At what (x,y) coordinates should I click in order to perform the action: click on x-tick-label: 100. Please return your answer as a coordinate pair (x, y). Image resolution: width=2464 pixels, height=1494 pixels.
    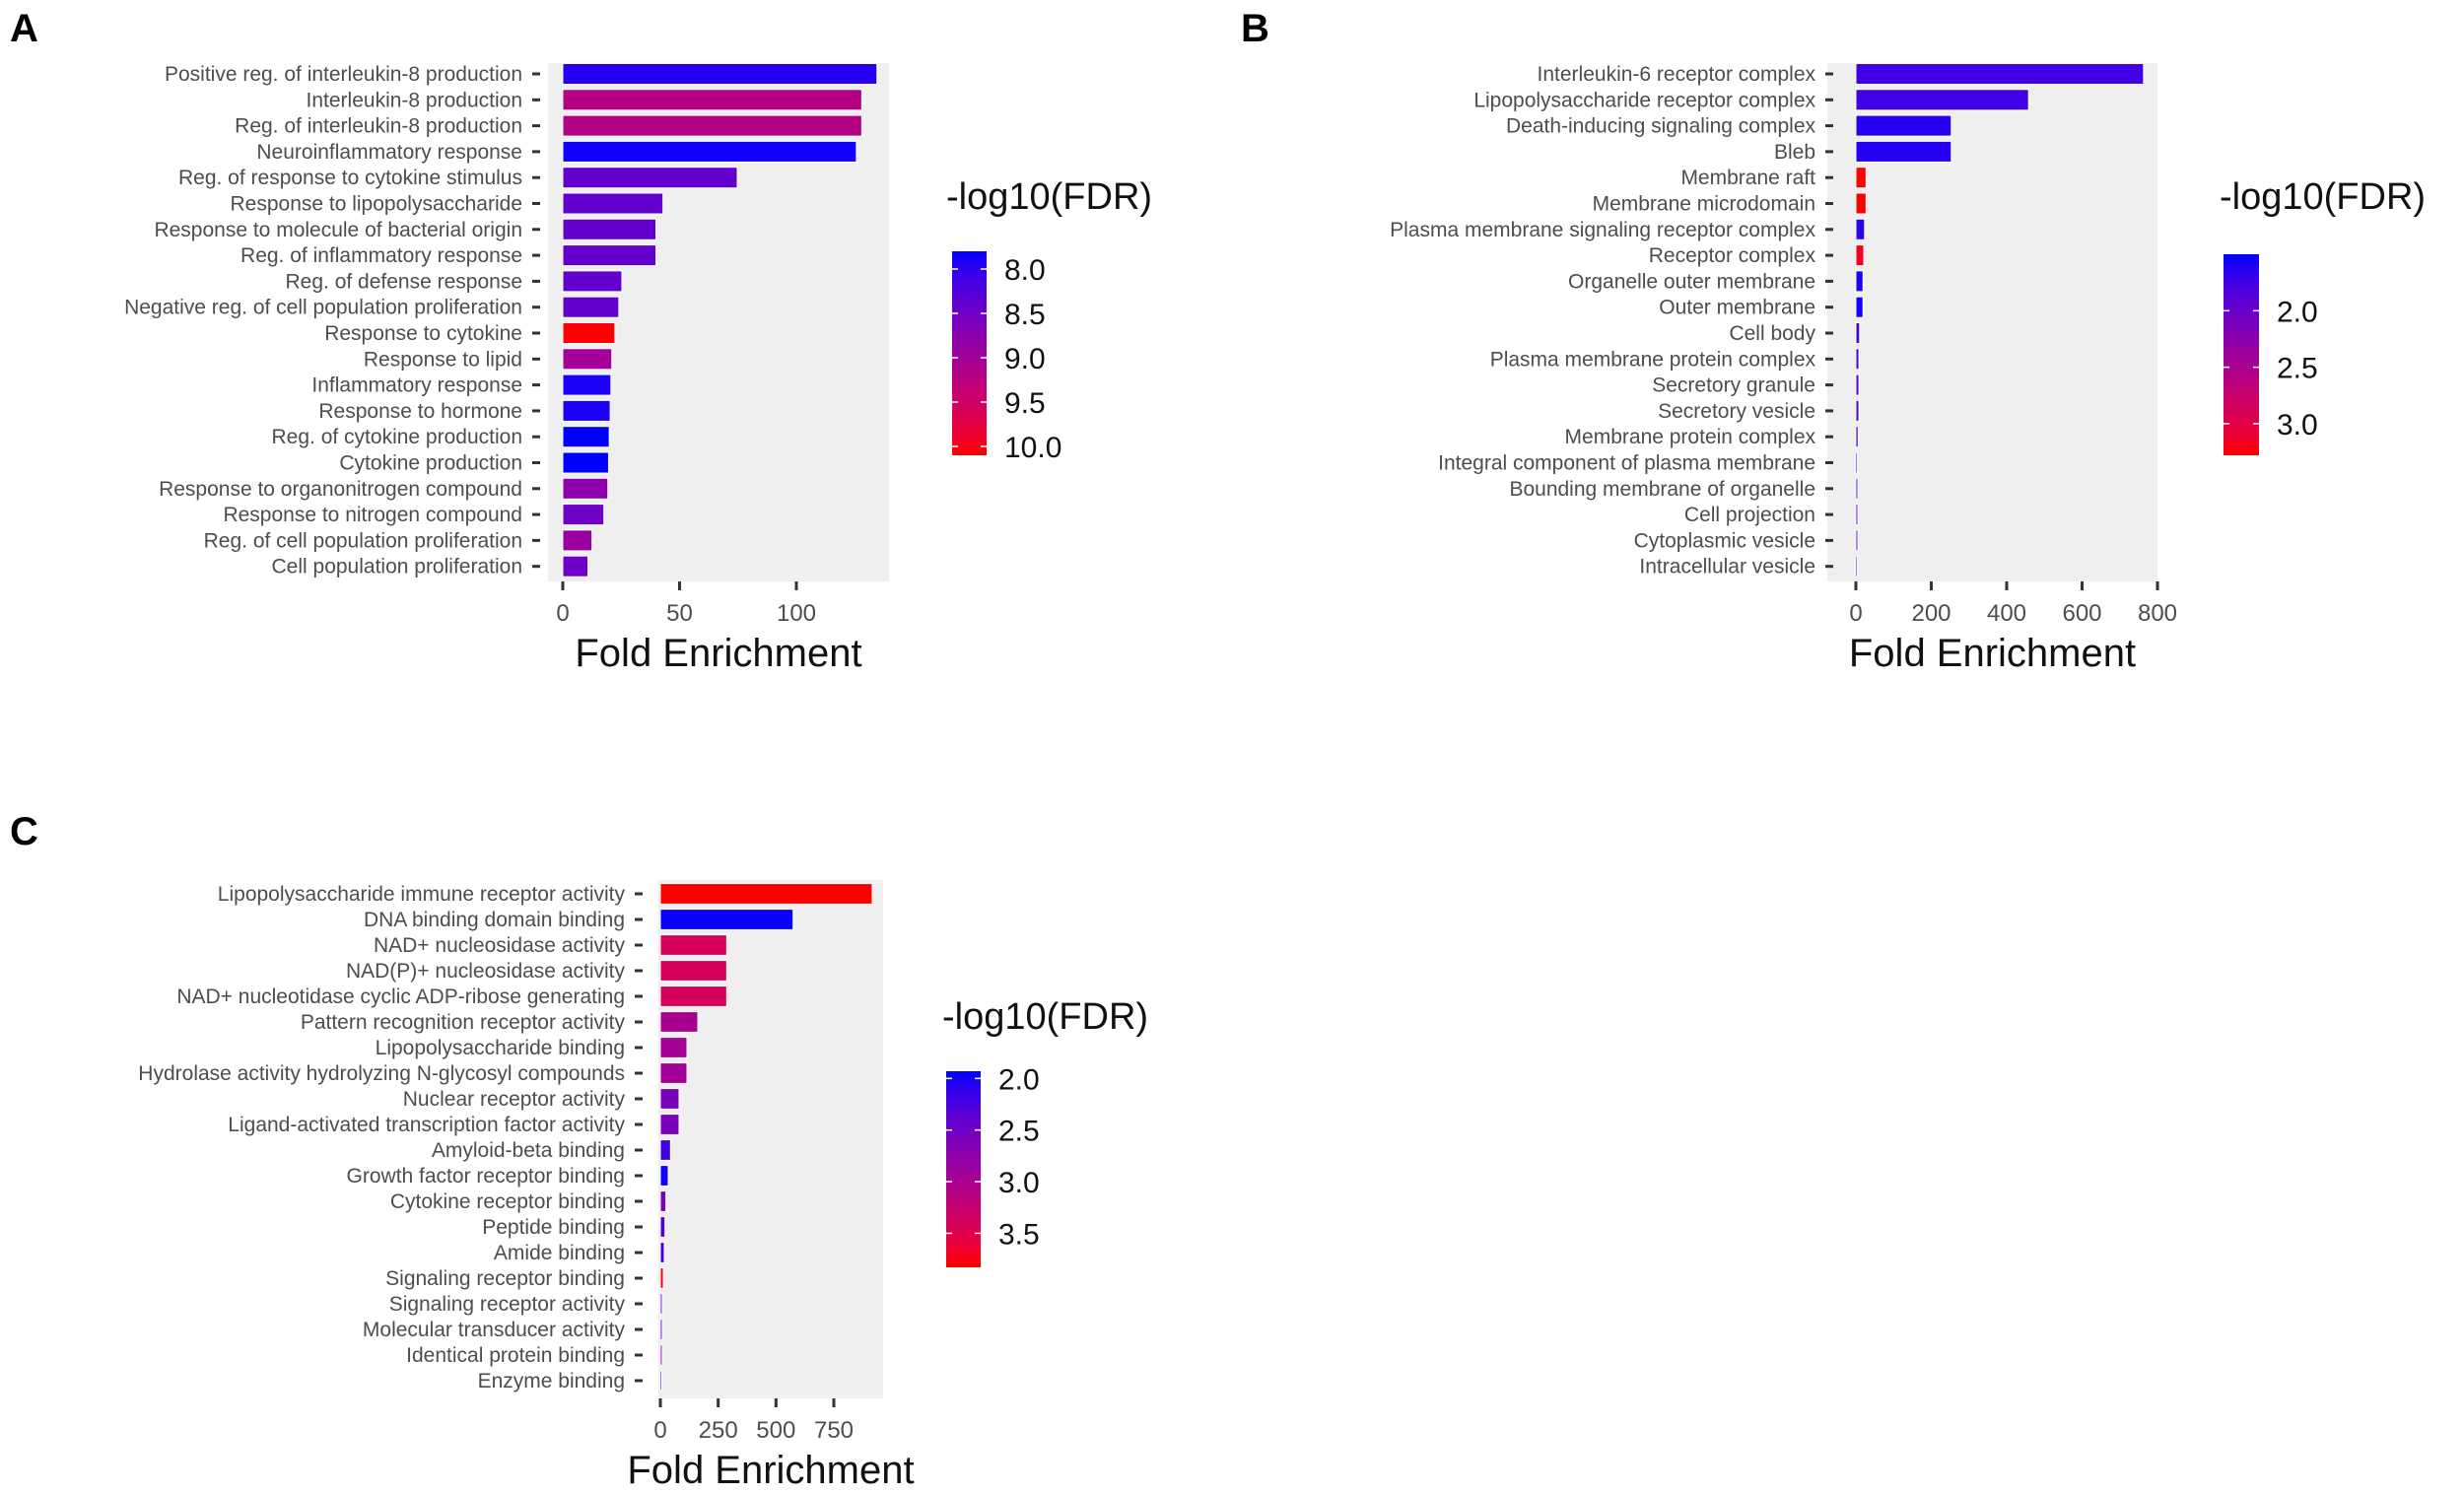
    Looking at the image, I should click on (796, 613).